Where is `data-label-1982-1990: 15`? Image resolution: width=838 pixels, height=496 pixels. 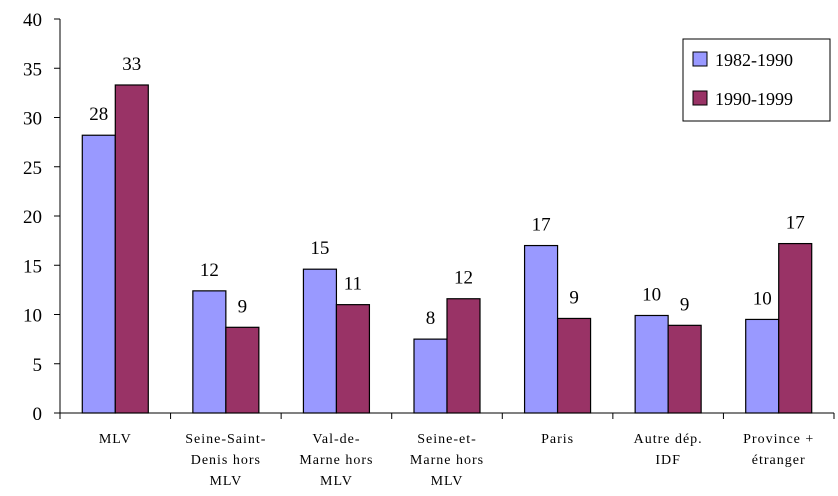
data-label-1982-1990: 15 is located at coordinates (319, 248).